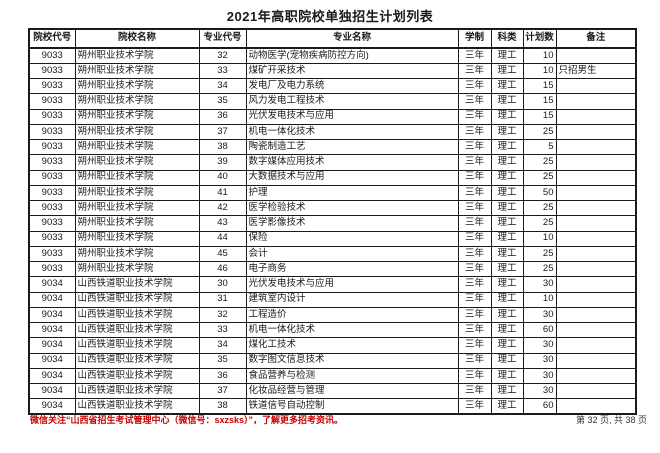 The height and width of the screenshot is (453, 660). Describe the element at coordinates (352, 254) in the screenshot. I see `cell: 会计` at that location.